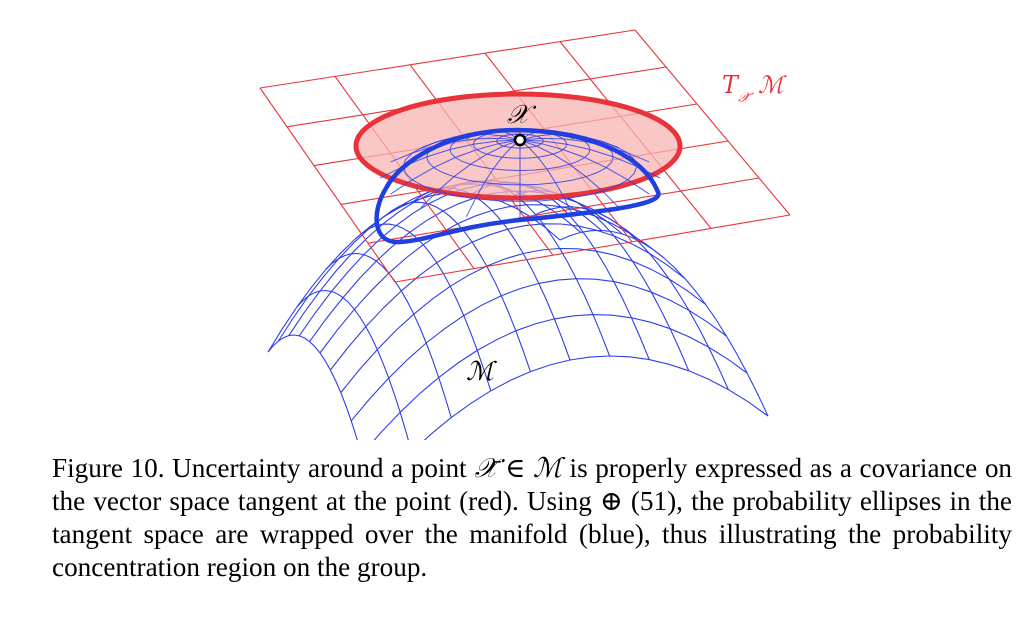  I want to click on caption-oplus-symbol: ⊕, so click(611, 501).